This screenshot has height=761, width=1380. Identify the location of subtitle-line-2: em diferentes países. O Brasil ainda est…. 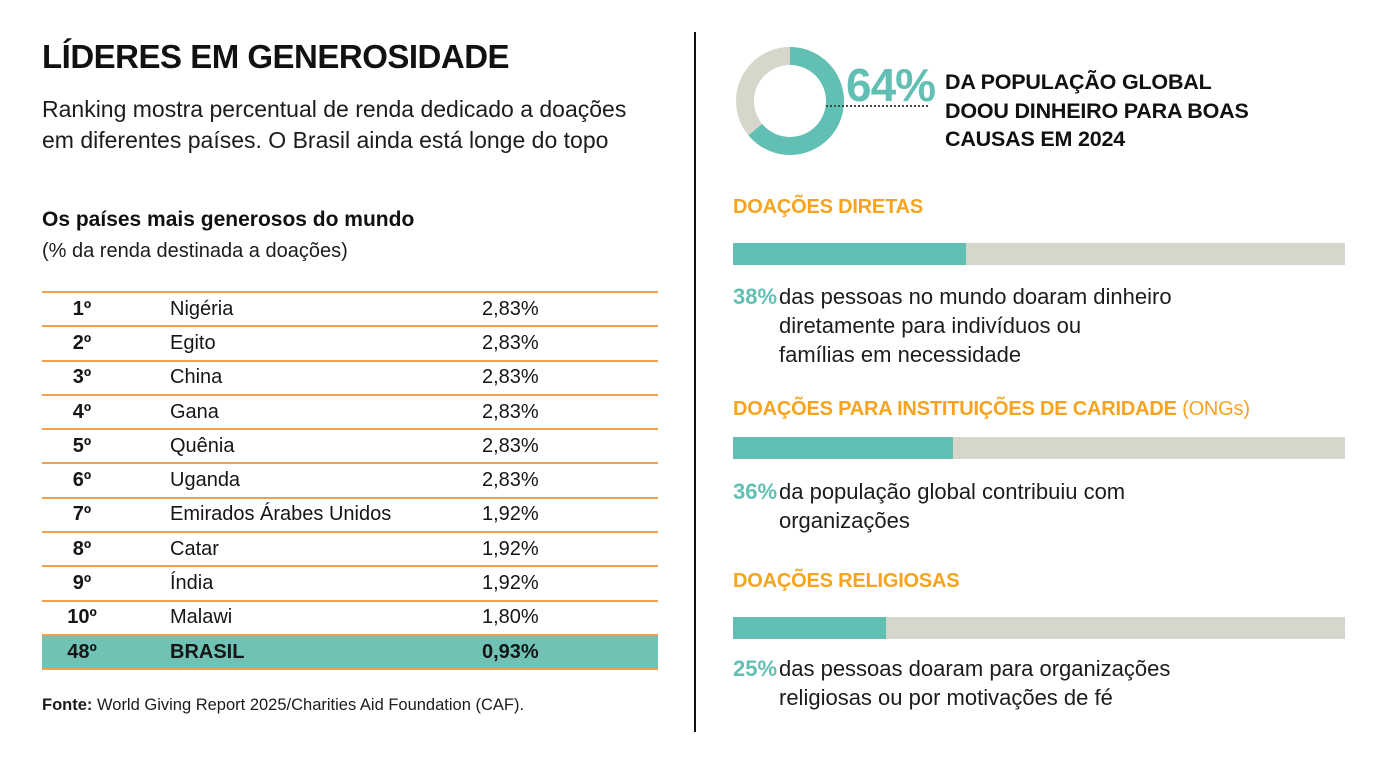
(325, 140).